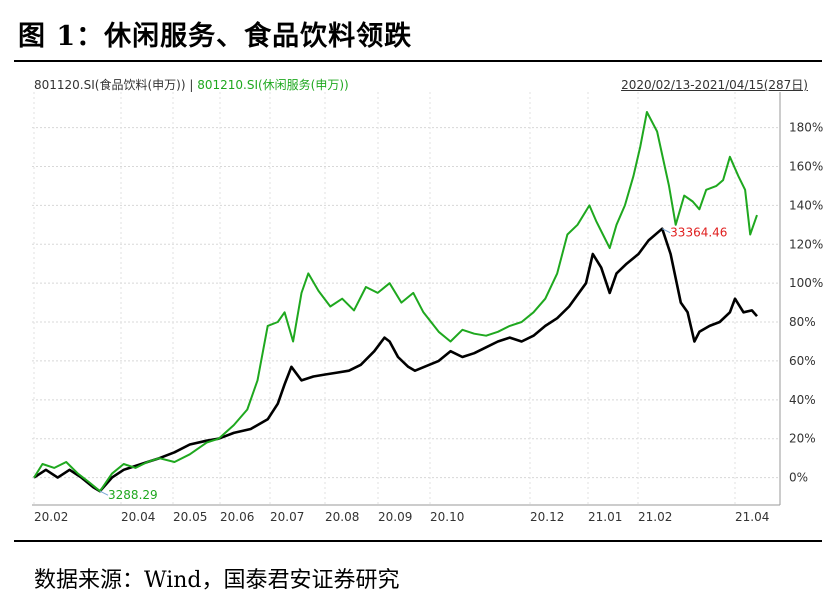  What do you see at coordinates (110, 85) in the screenshot?
I see `legend-series-food-beverage: 801120.SI(食品饮料(申万))` at bounding box center [110, 85].